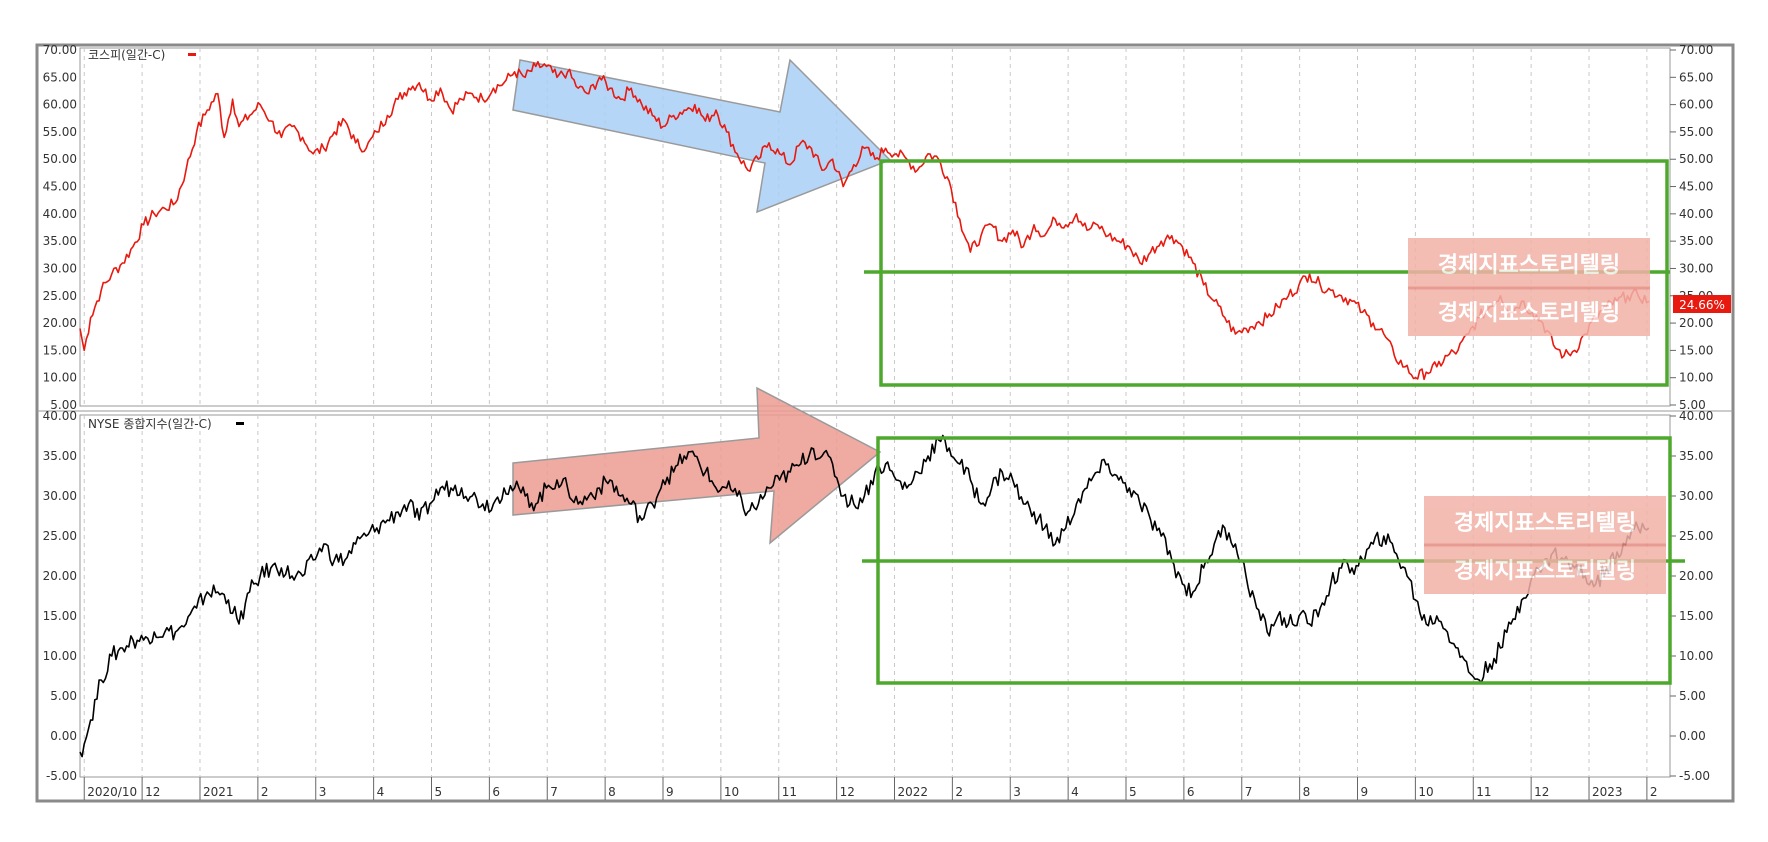 Image resolution: width=1768 pixels, height=842 pixels. Describe the element at coordinates (1696, 132) in the screenshot. I see `y-tick-label-right: 55.00` at that location.